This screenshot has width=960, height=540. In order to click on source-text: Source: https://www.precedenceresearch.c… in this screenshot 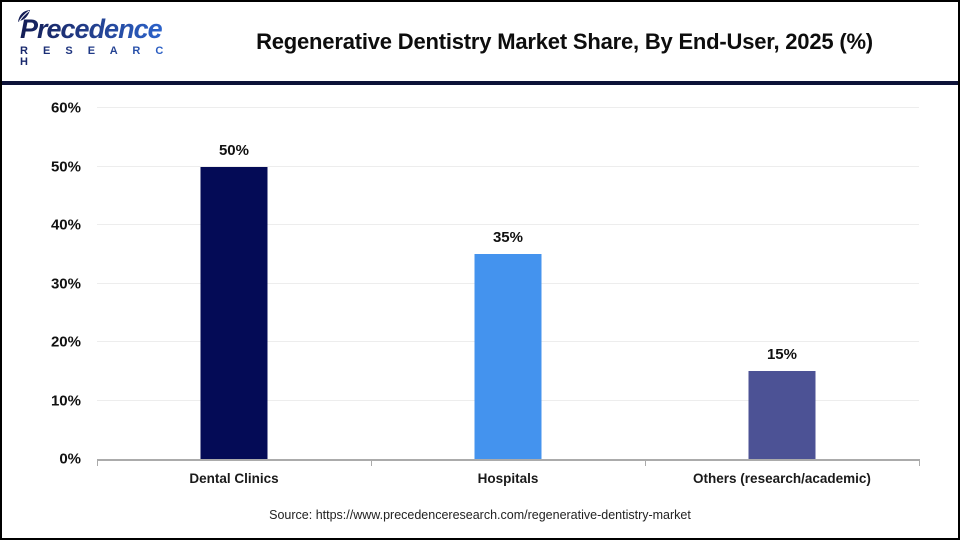, I will do `click(480, 515)`.